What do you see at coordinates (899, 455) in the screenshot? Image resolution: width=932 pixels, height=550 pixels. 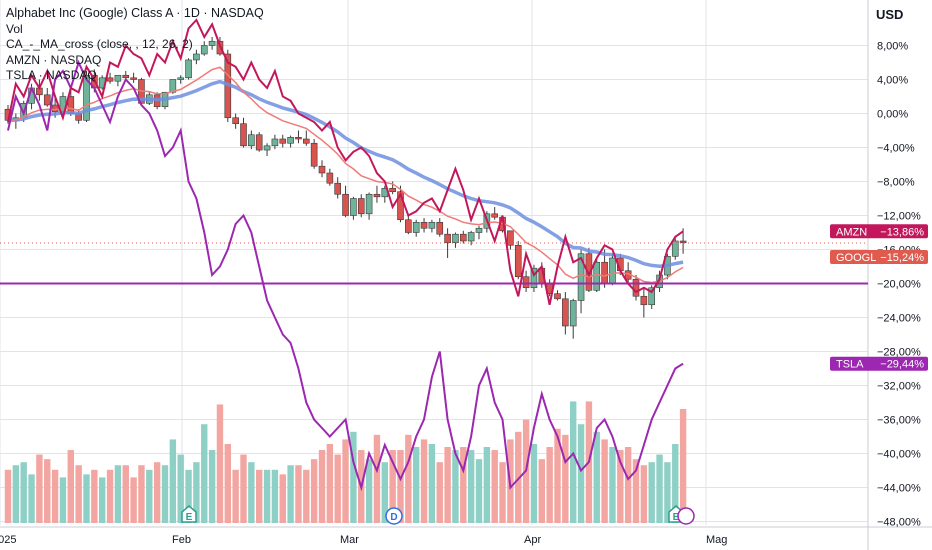 I see `y-tick-label: −40,00%` at bounding box center [899, 455].